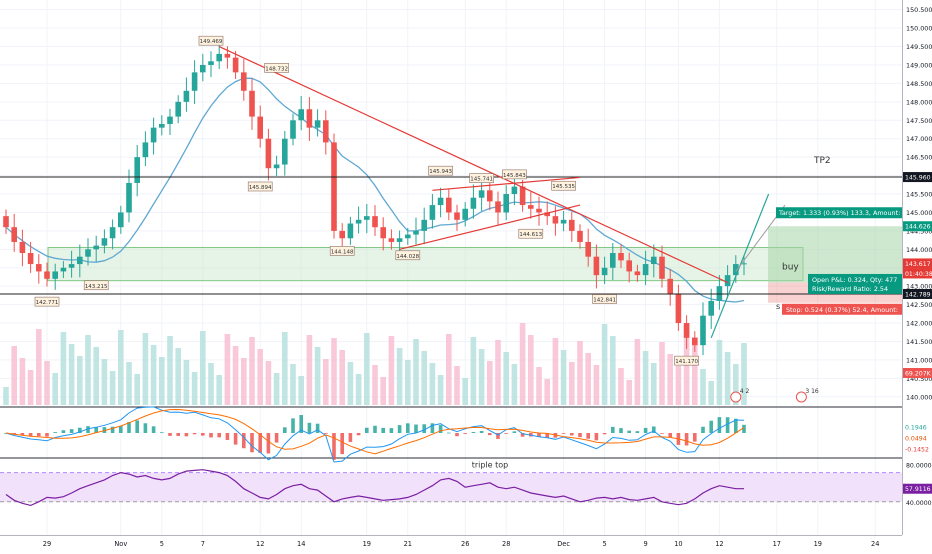 The image size is (932, 554). I want to click on annotation-text: 148.732, so click(276, 69).